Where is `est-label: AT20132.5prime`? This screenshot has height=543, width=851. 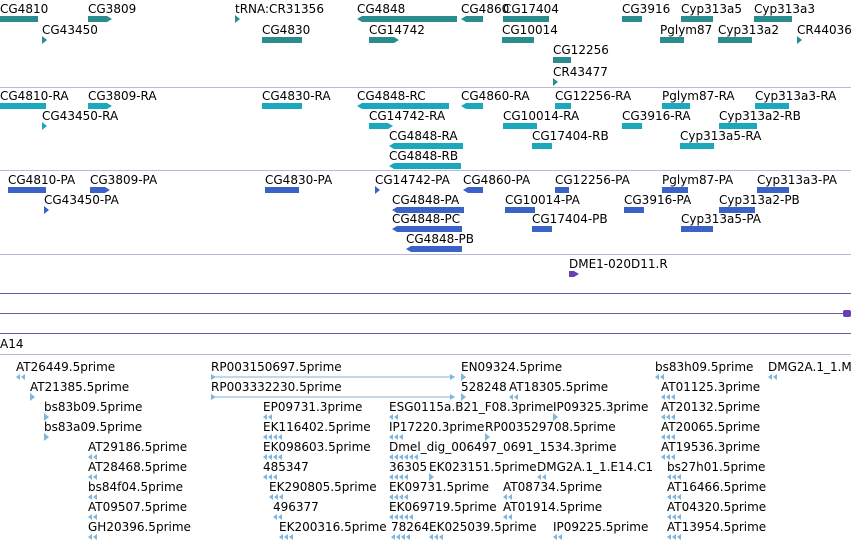
est-label: AT20132.5prime is located at coordinates (711, 407).